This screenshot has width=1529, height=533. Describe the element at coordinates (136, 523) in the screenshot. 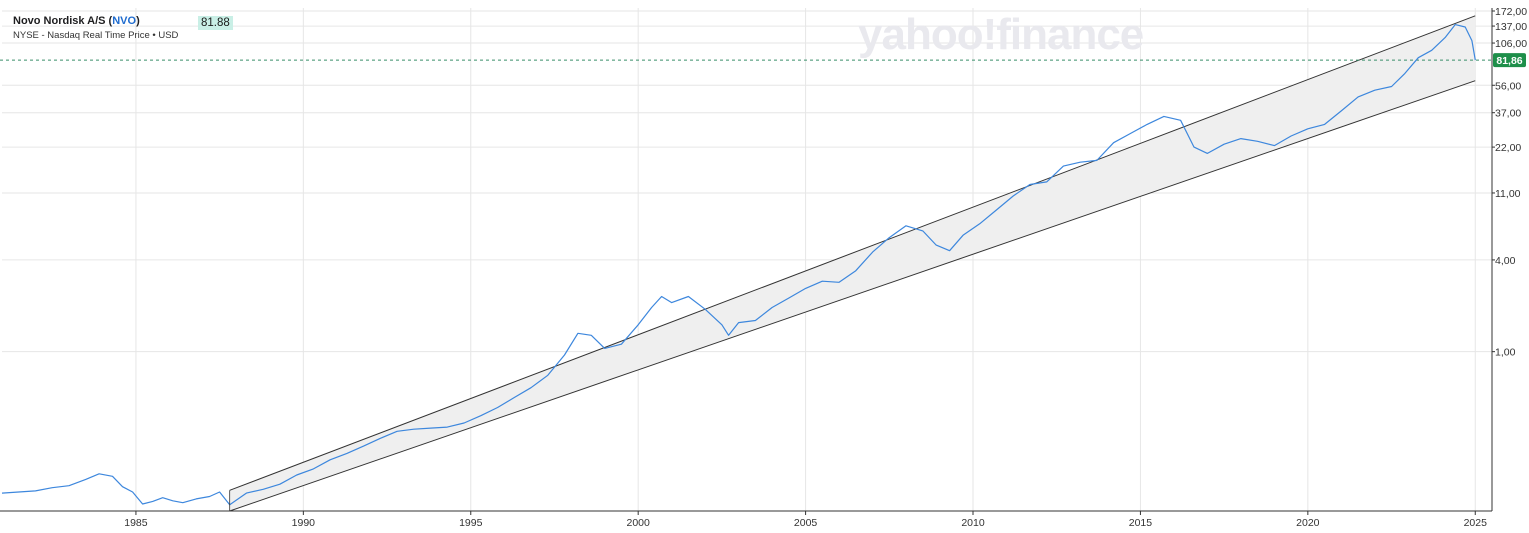

I see `x-tick-label: 1985` at that location.